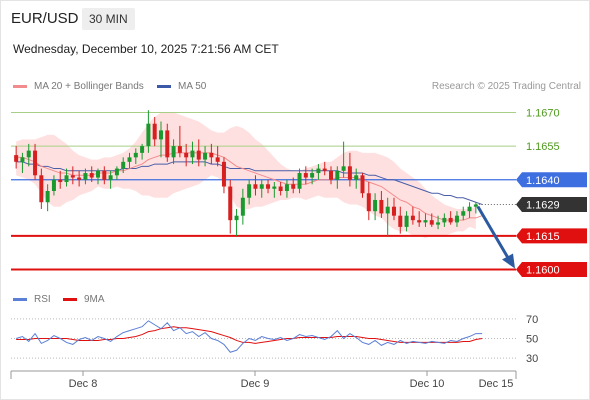  What do you see at coordinates (493, 233) in the screenshot?
I see `forecast-arrow-shaft` at bounding box center [493, 233].